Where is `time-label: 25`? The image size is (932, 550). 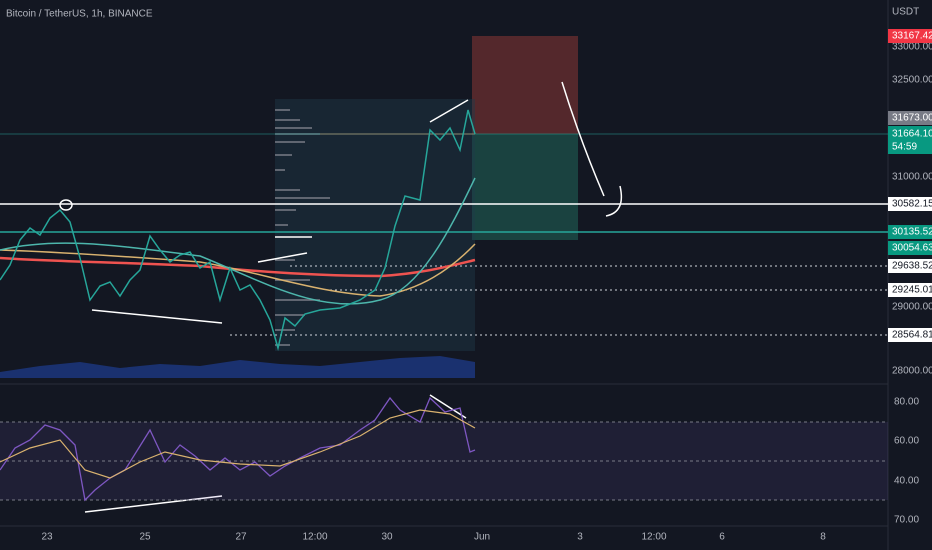 time-label: 25 is located at coordinates (145, 537).